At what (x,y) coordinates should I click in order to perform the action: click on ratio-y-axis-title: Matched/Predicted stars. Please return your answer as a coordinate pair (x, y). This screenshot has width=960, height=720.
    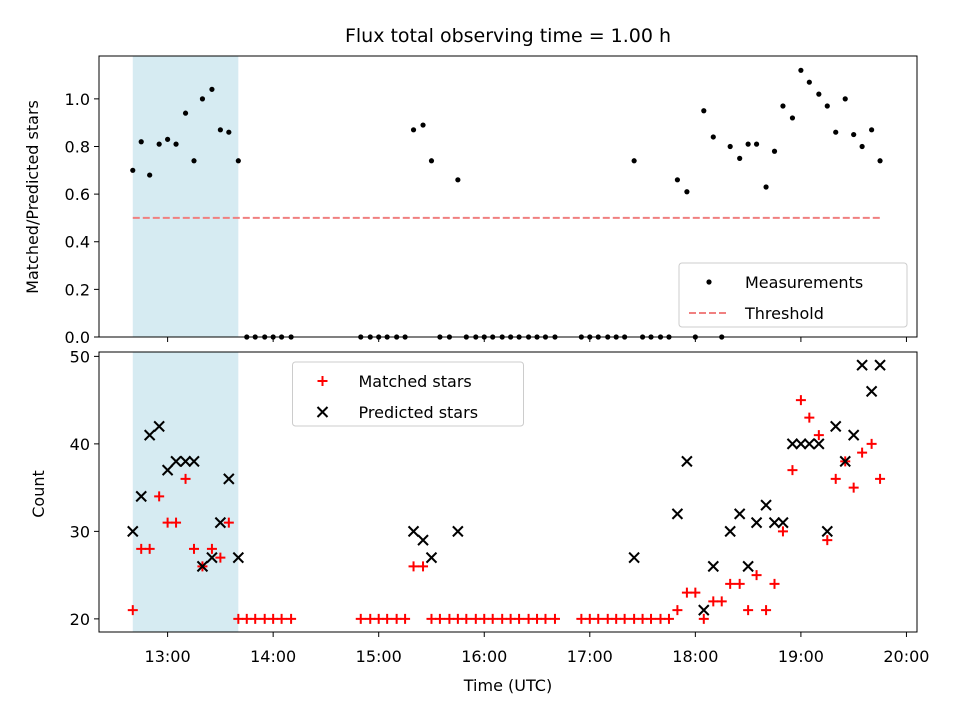
    Looking at the image, I should click on (32, 197).